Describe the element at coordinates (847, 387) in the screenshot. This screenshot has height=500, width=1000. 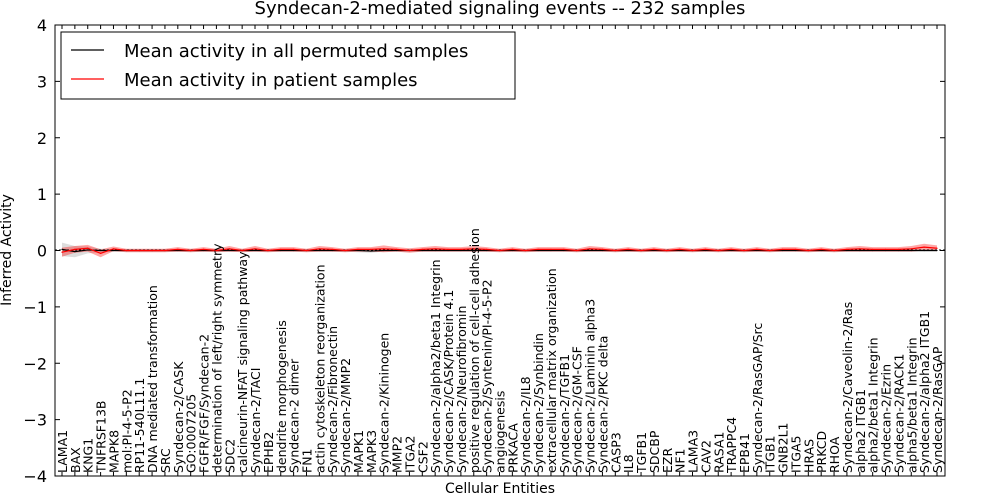
I see `category-label: Syndecan-2/Caveolin-2/Ras` at that location.